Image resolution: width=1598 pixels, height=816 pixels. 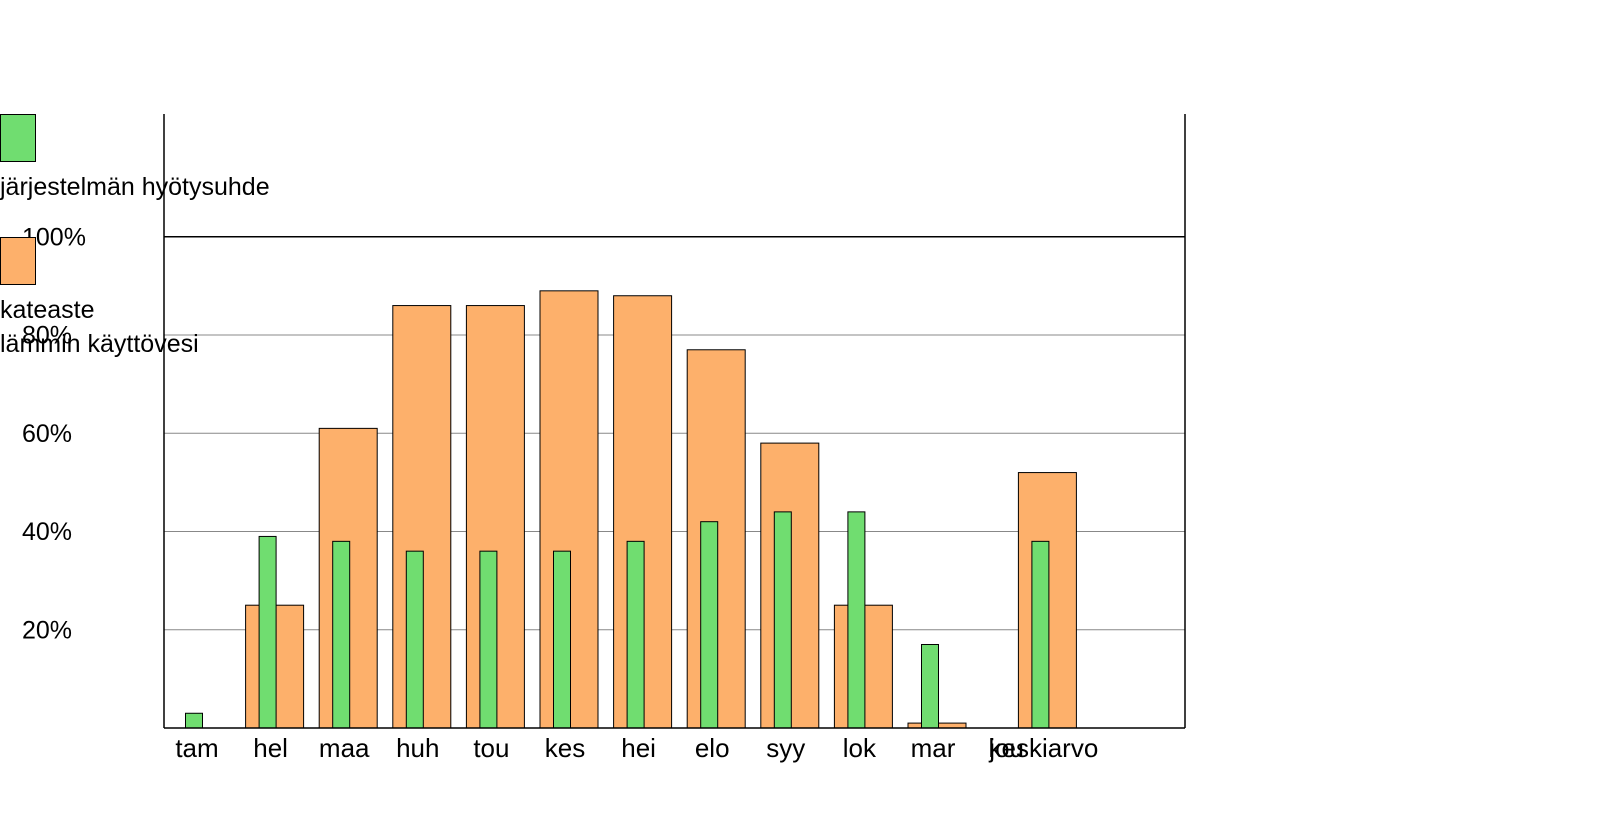 What do you see at coordinates (1006, 748) in the screenshot?
I see `x-tick-label: jou` at bounding box center [1006, 748].